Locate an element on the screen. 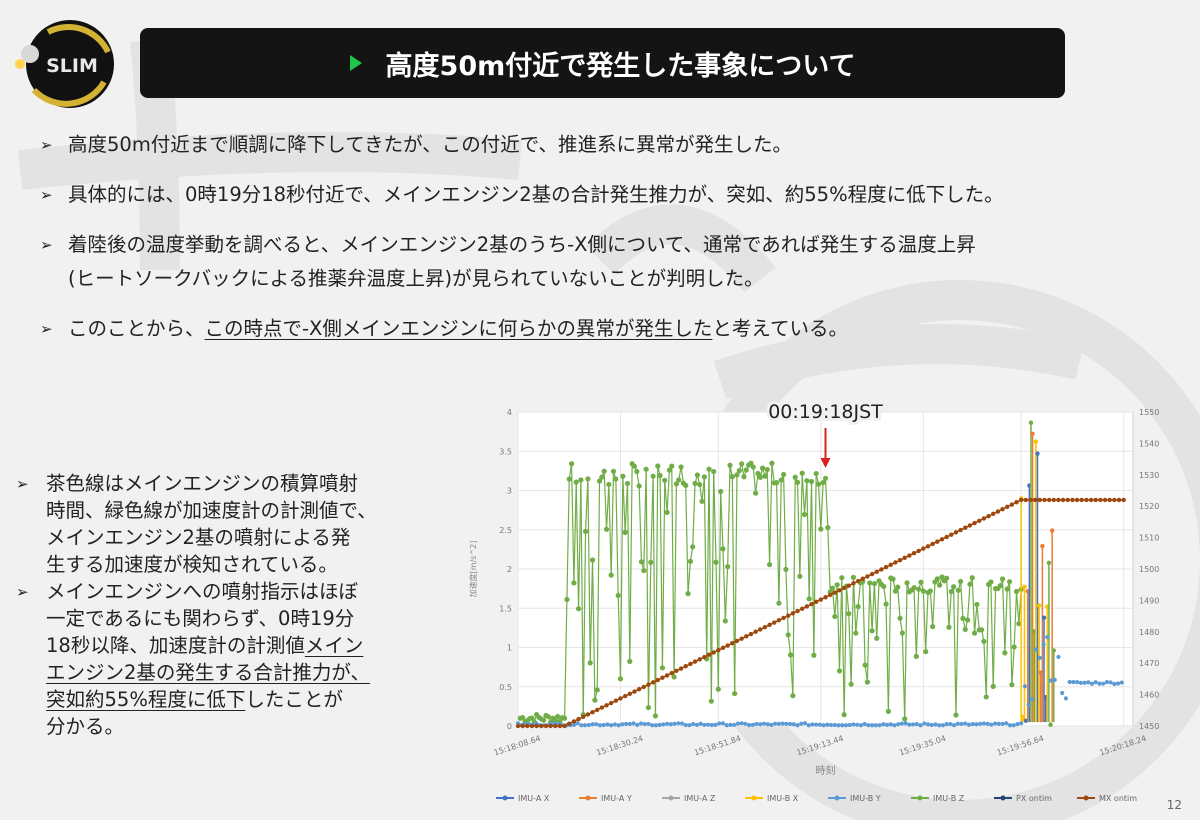  y-tick-label: 2 is located at coordinates (509, 569).